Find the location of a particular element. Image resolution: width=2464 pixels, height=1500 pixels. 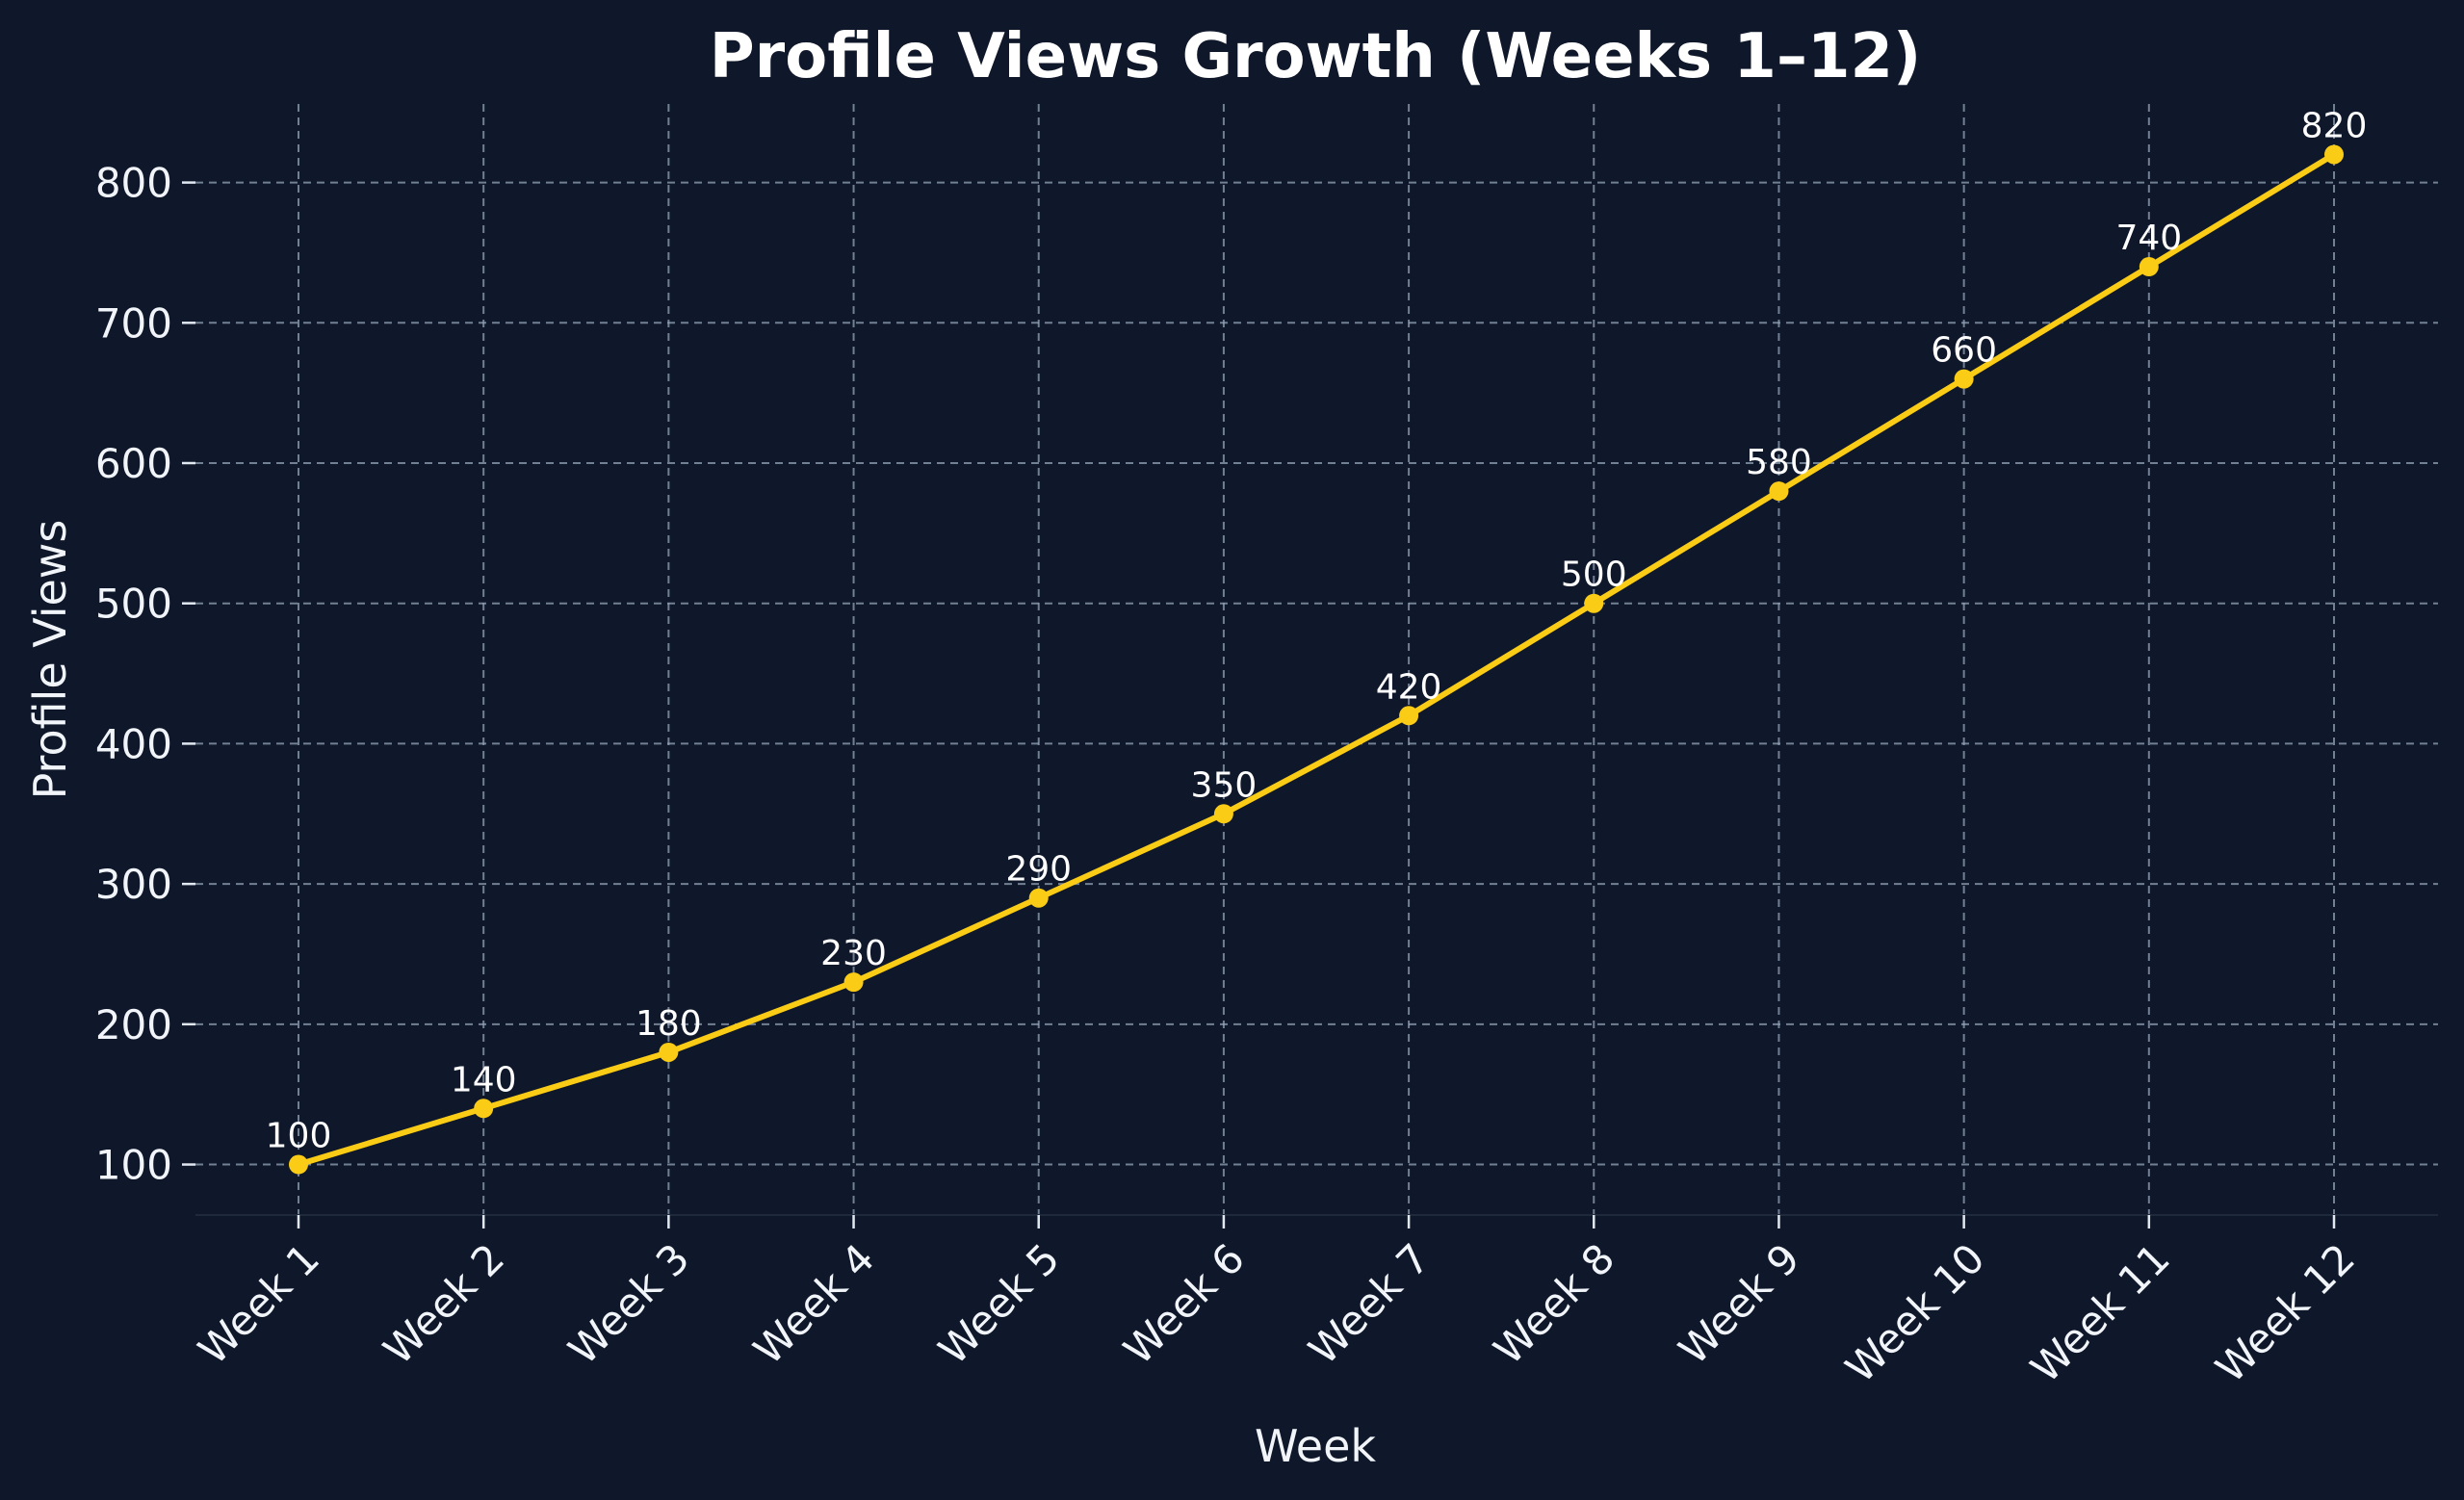

y-axis-label: Profile Views is located at coordinates (50, 660).